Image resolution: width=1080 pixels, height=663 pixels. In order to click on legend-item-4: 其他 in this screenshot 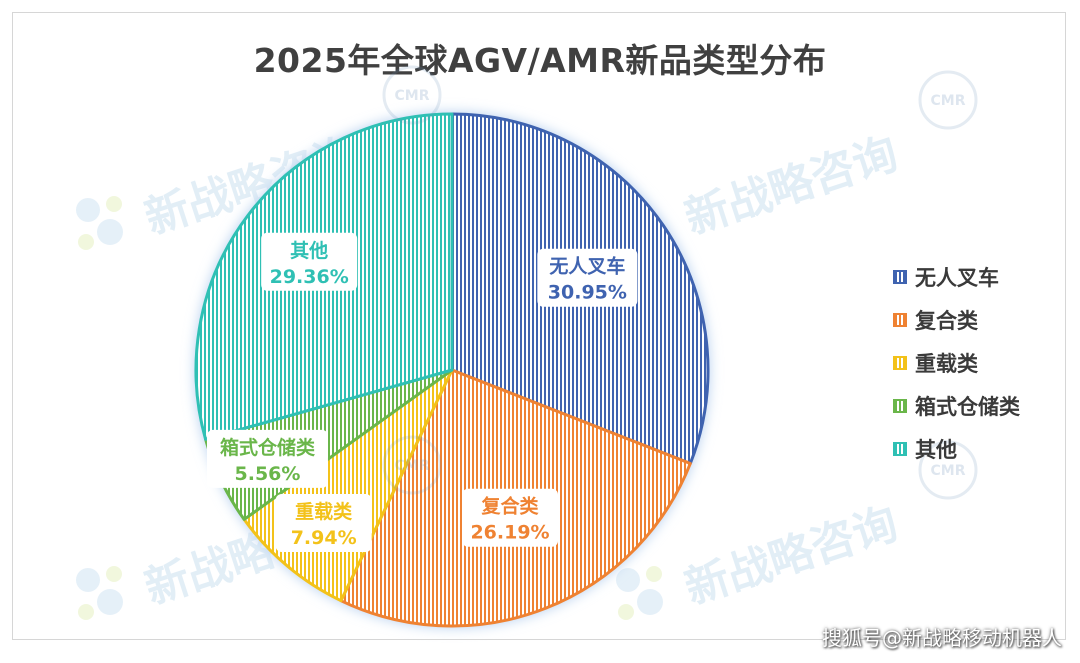, I will do `click(956, 449)`.